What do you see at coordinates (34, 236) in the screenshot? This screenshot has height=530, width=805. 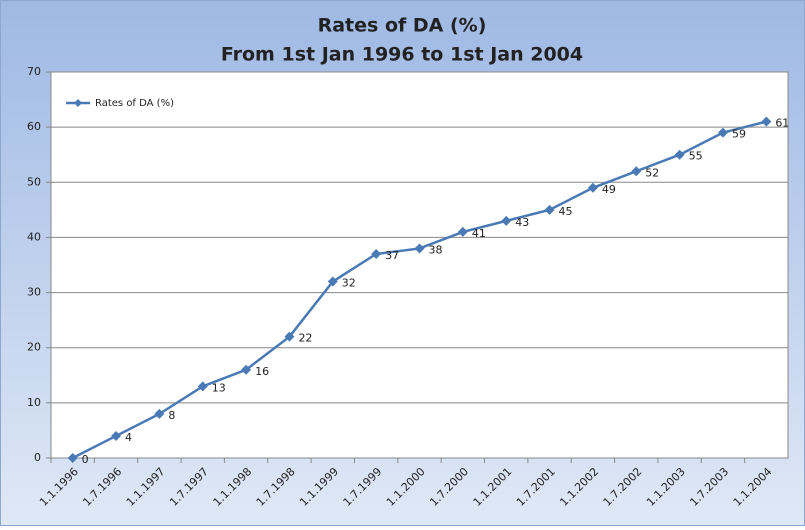 I see `y-tick-label: 40` at bounding box center [34, 236].